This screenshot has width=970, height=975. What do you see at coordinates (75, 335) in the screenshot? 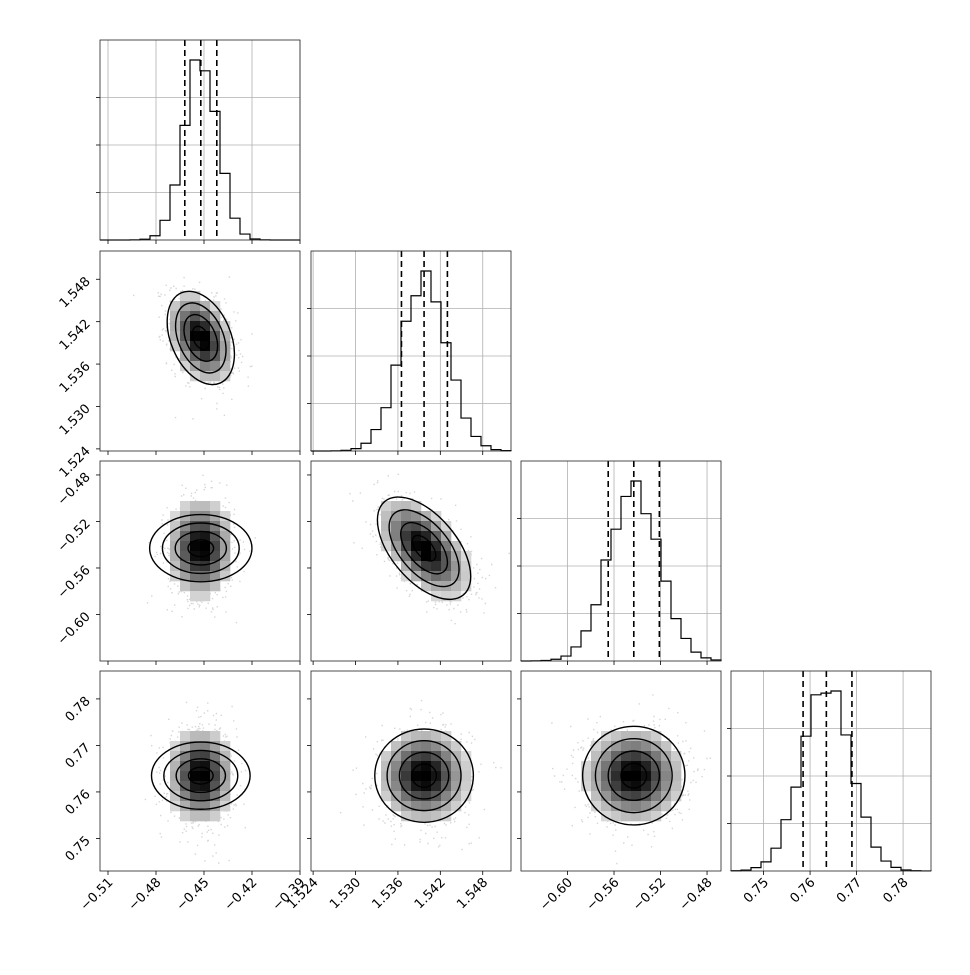
I see `y-tick-label: 1.542` at bounding box center [75, 335].